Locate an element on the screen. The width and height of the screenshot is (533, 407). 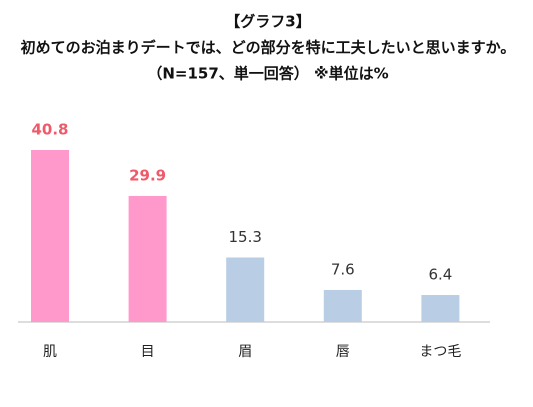
x-tick-label: 目 is located at coordinates (148, 352).